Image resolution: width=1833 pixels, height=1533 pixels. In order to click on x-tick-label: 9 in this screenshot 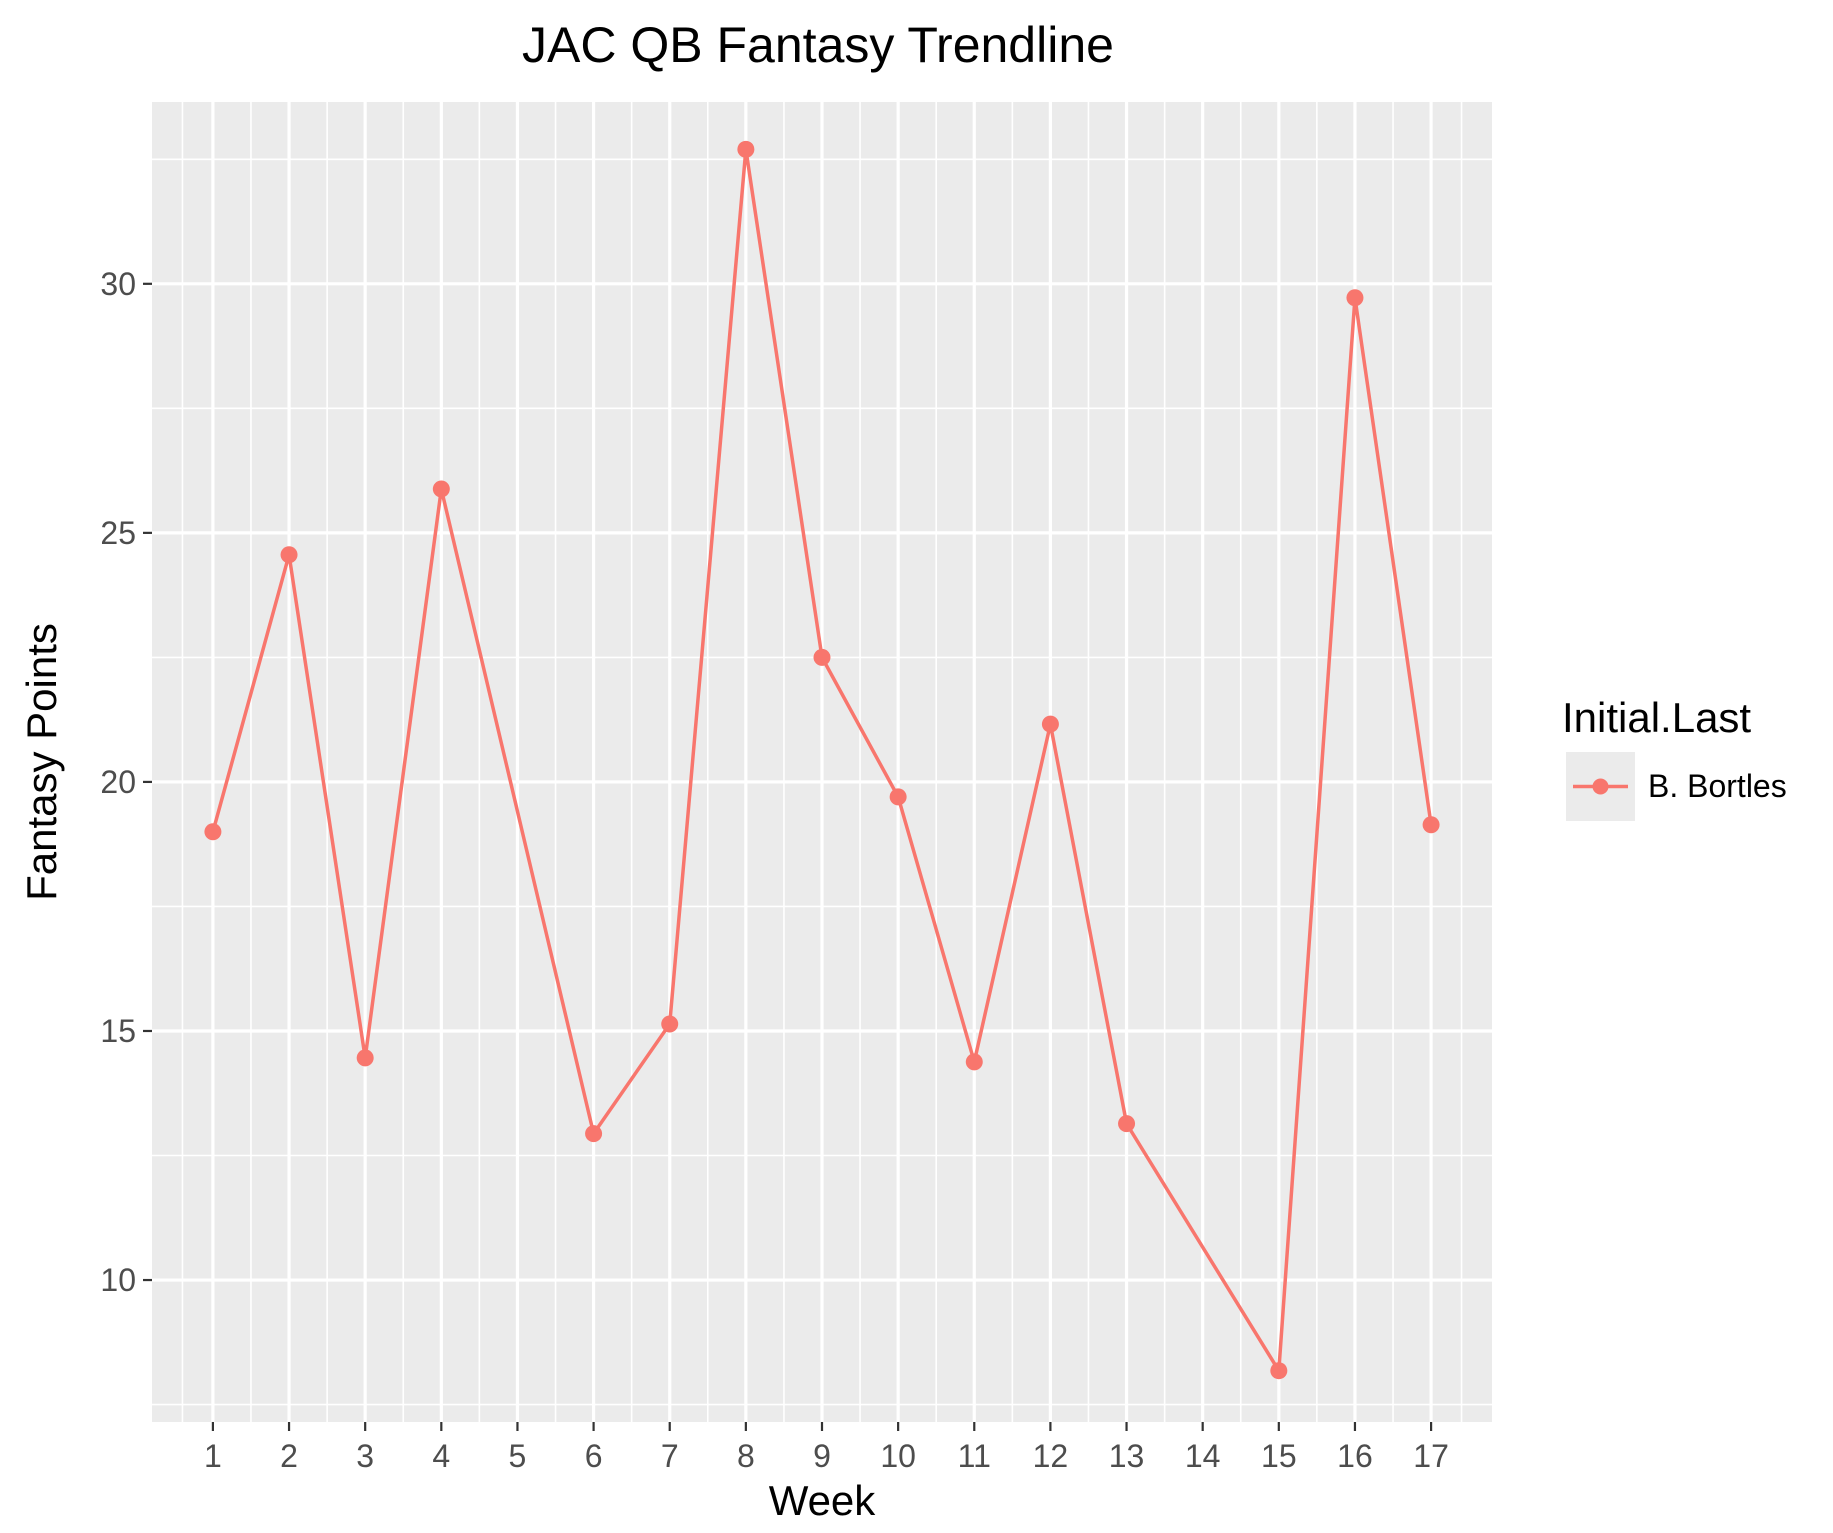, I will do `click(822, 1456)`.